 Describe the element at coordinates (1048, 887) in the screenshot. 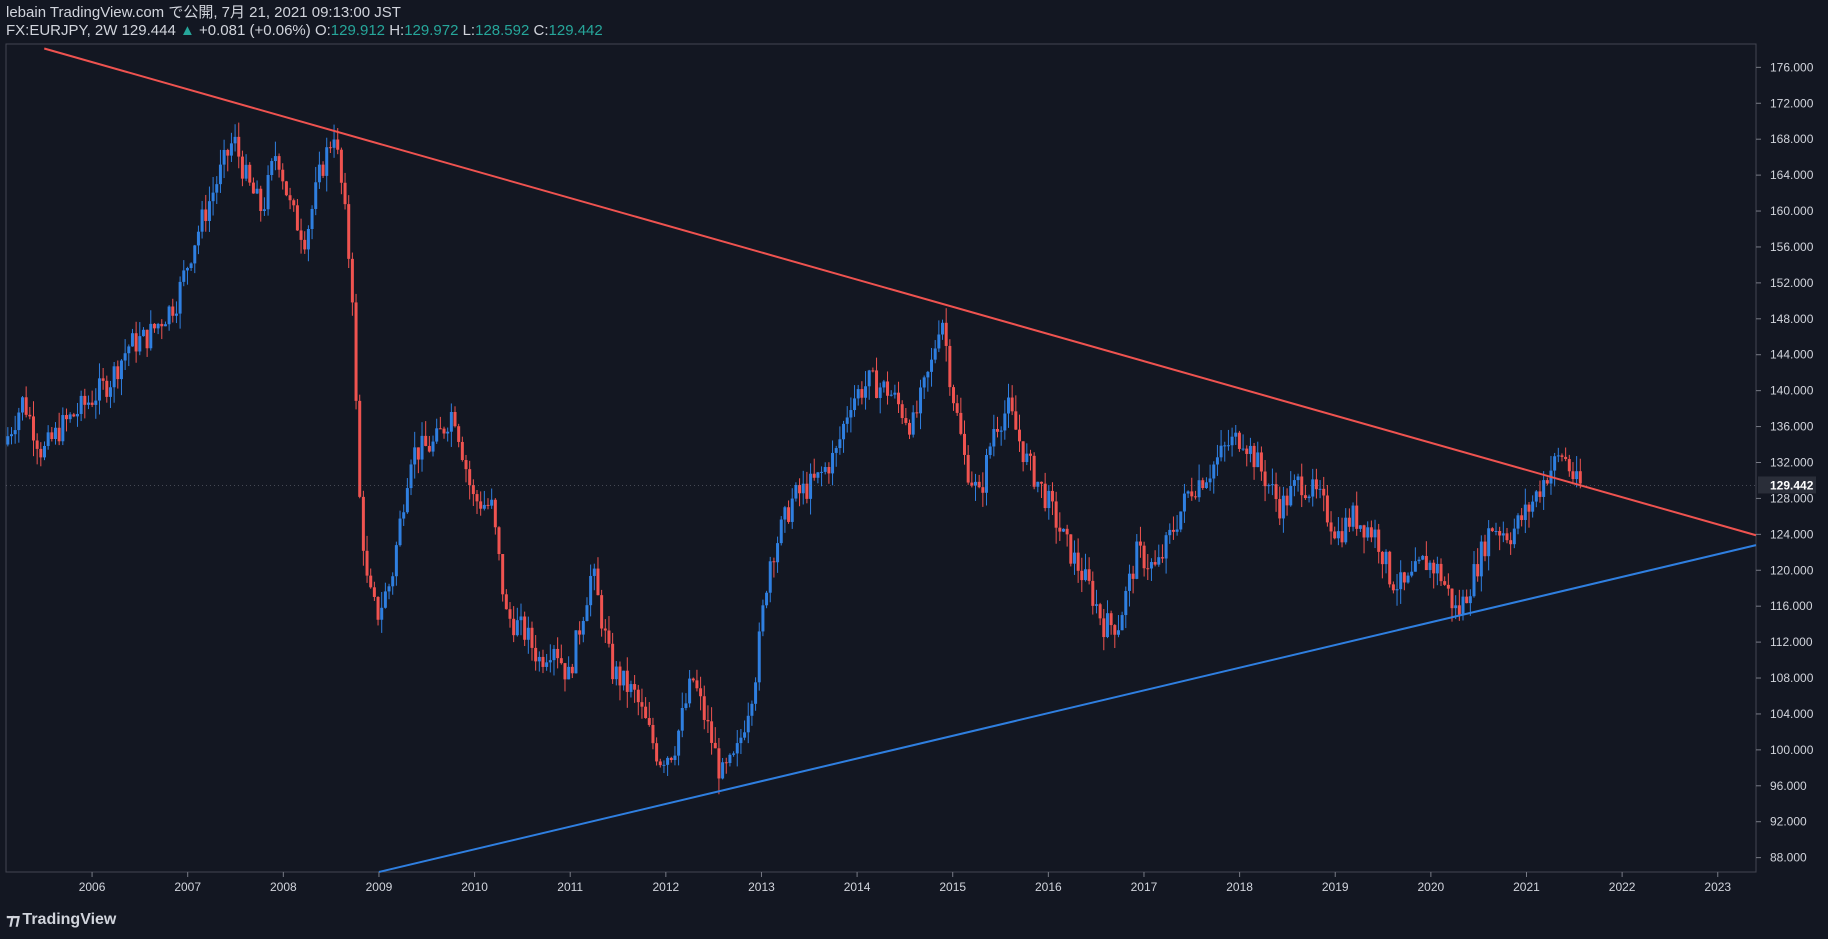

I see `time-tick-label: 2016` at that location.